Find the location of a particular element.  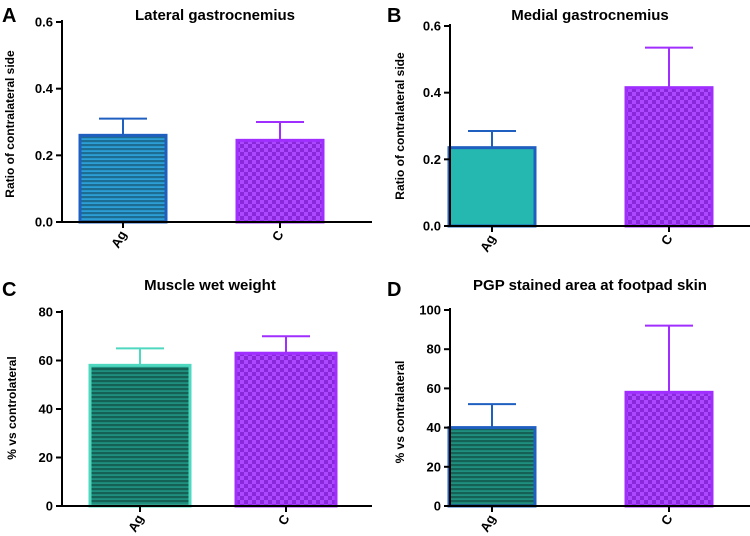

y-tick-label: 100 is located at coordinates (430, 310).